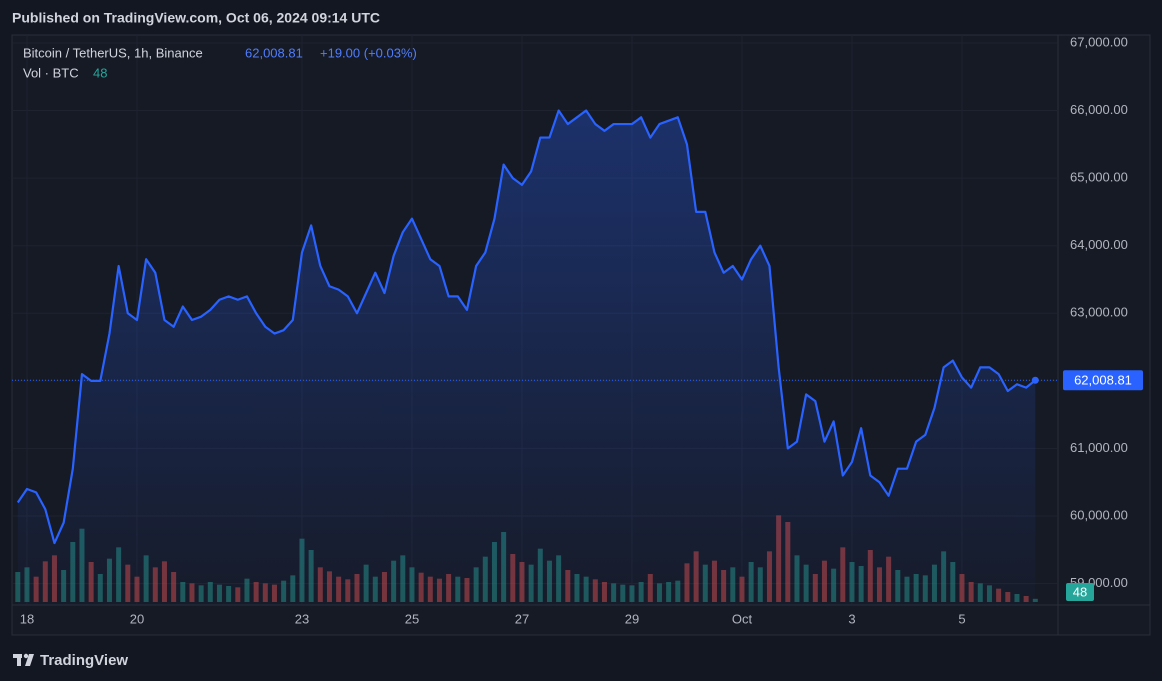 The height and width of the screenshot is (681, 1162). What do you see at coordinates (1099, 312) in the screenshot?
I see `y-tick-label: 63,000.00` at bounding box center [1099, 312].